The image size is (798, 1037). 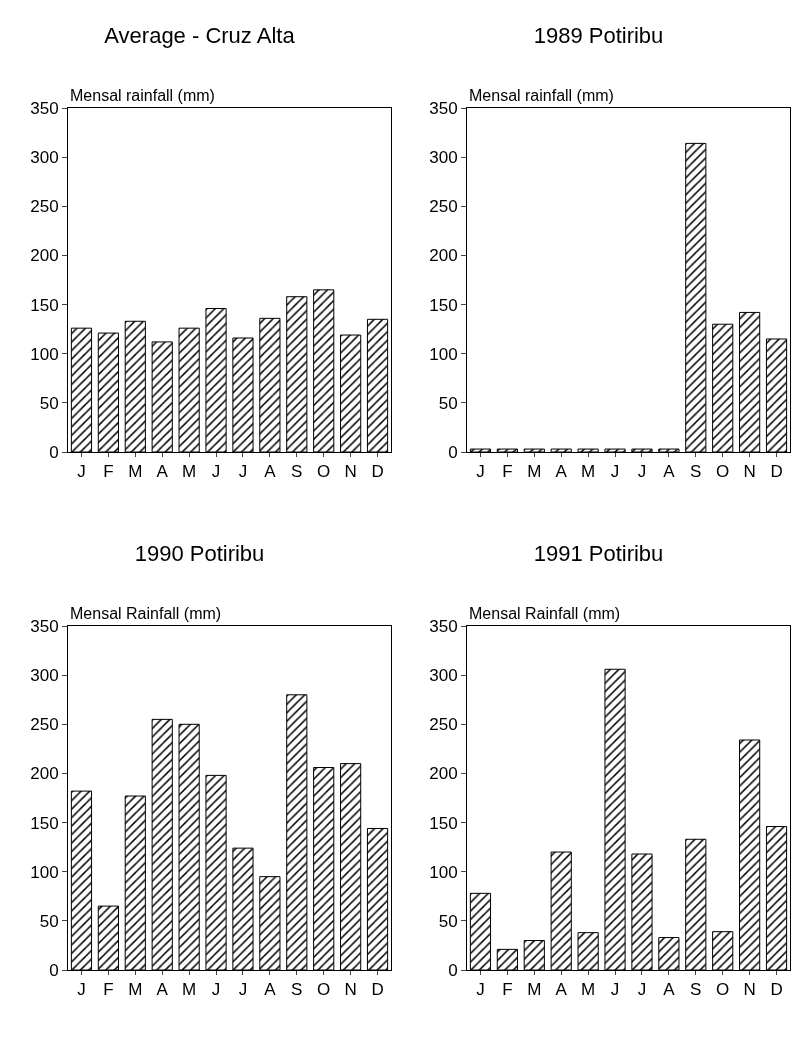 I want to click on chart-title: 1989 Potiribu, so click(x=598, y=36).